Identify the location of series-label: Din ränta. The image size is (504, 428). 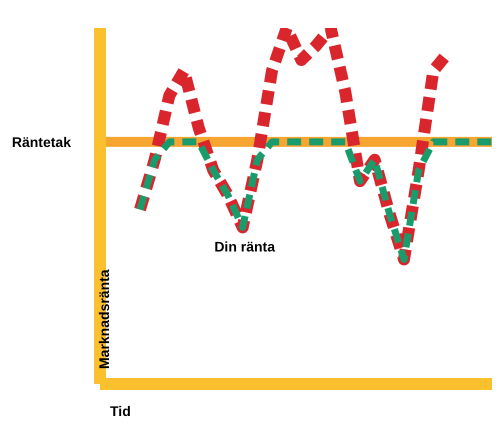
(245, 246).